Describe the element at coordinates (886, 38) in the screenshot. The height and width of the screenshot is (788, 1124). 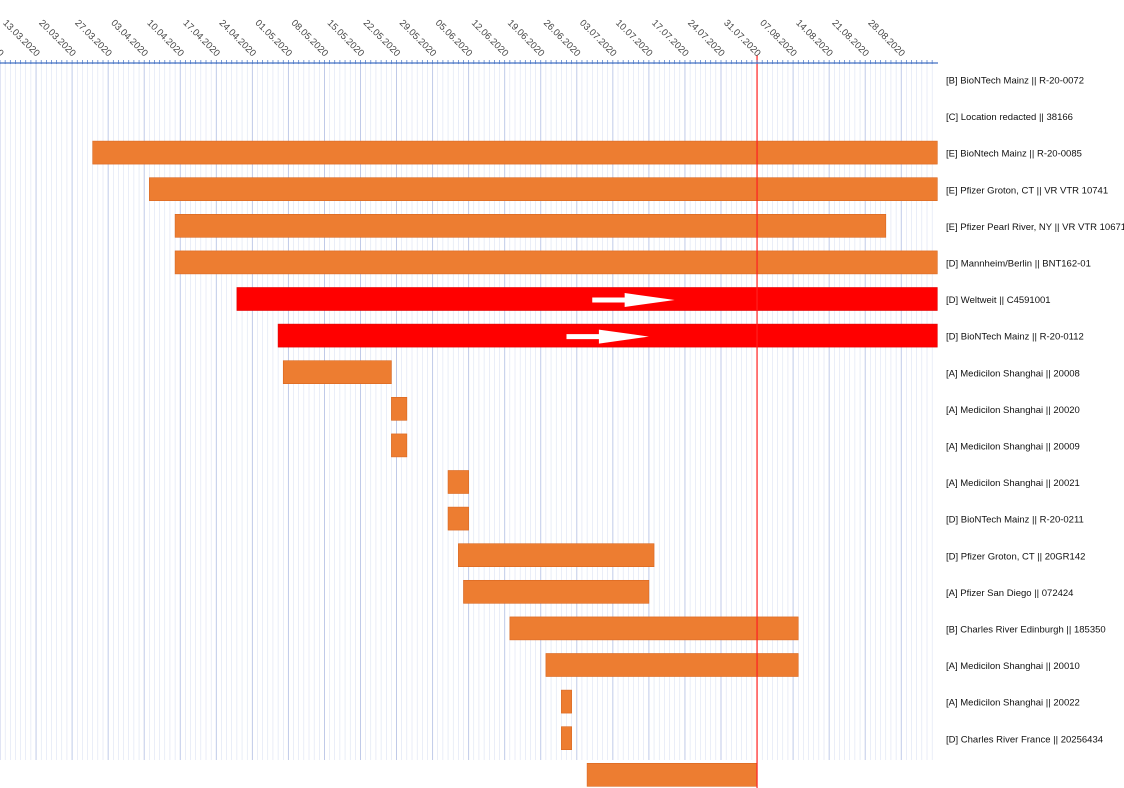
I see `x-tick-label: 28.08.2020` at that location.